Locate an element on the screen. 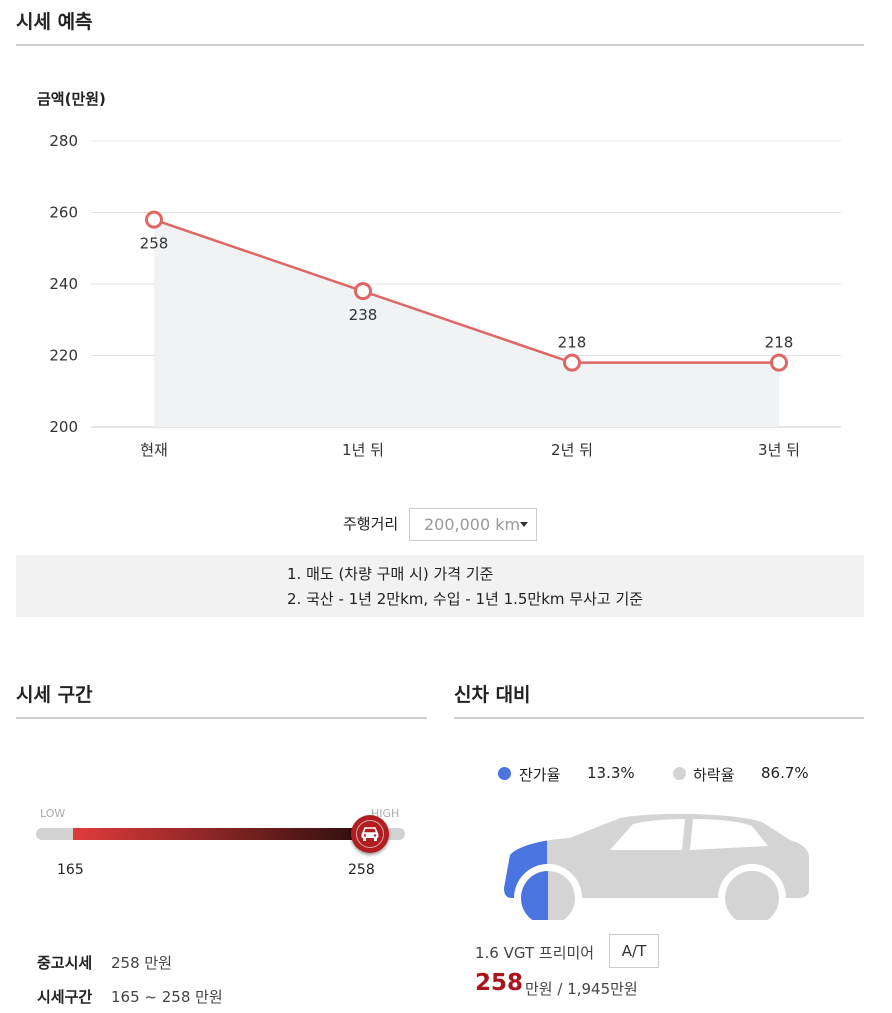 Image resolution: width=892 pixels, height=1013 pixels. forecast-title-divider is located at coordinates (440, 45).